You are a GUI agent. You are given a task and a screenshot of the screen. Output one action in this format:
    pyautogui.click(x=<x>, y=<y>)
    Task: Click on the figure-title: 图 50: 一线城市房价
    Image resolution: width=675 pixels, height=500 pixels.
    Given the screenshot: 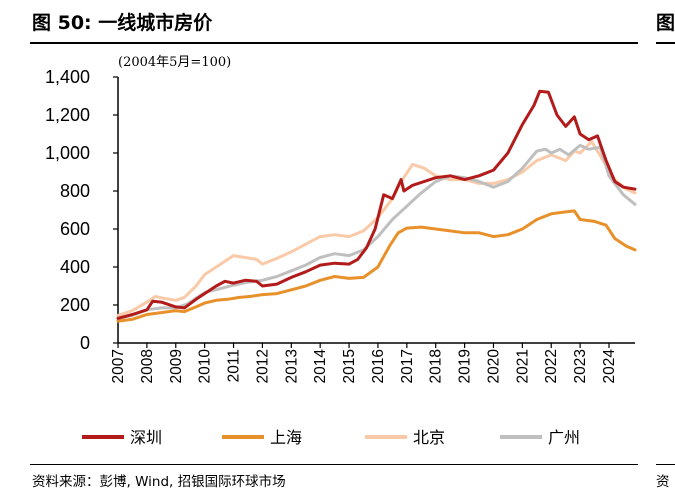 What is the action you would take?
    pyautogui.click(x=122, y=23)
    